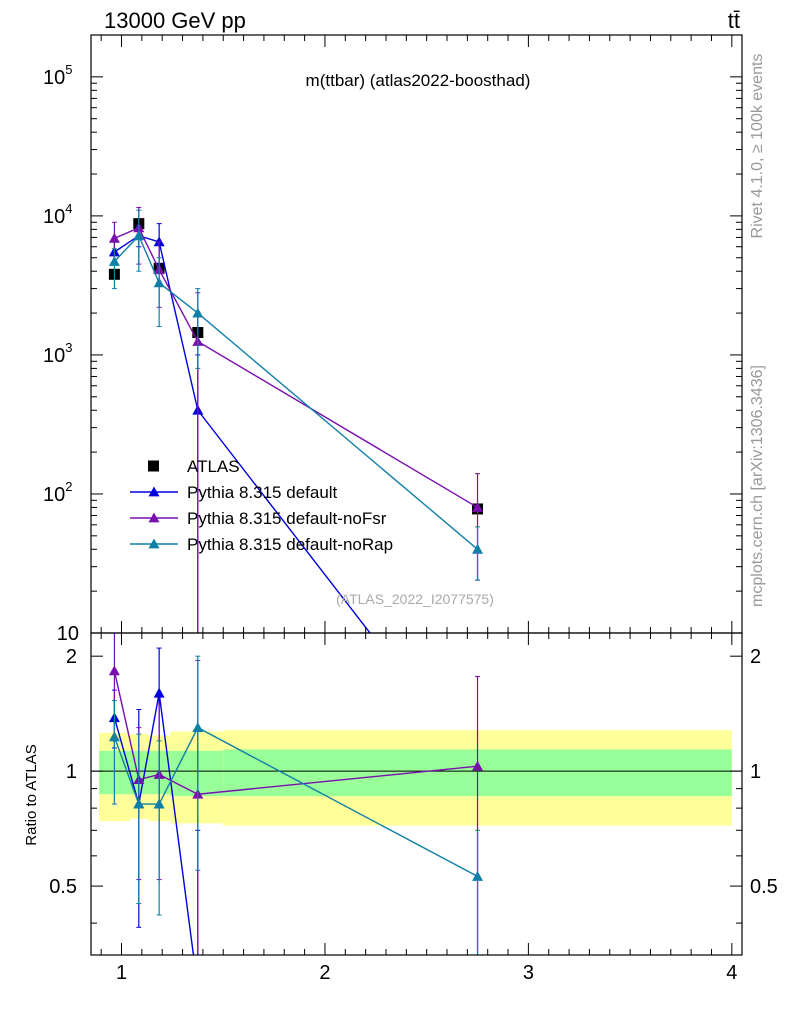  What do you see at coordinates (68, 634) in the screenshot?
I see `y-tick-label: 10` at bounding box center [68, 634].